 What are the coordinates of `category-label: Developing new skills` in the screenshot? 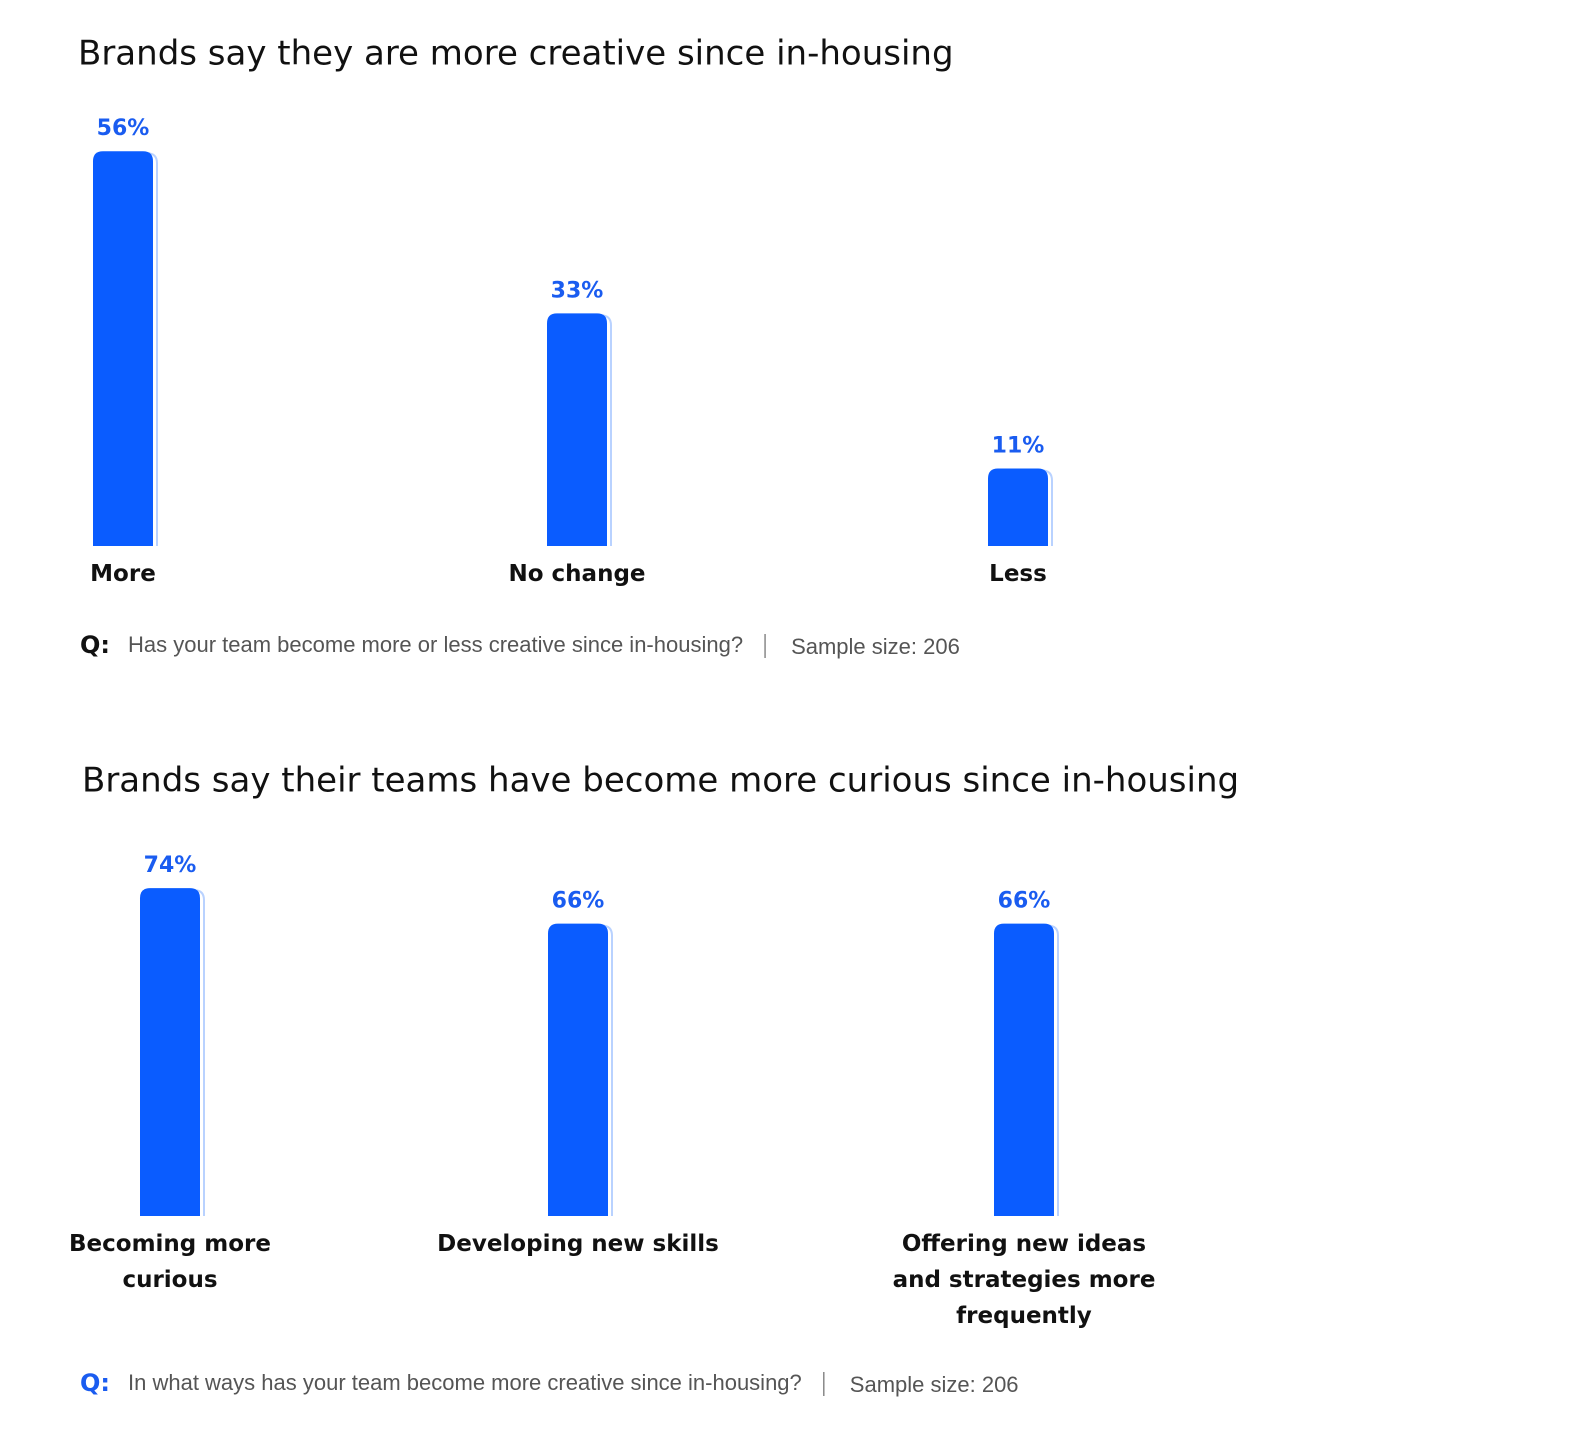 It's located at (578, 1244).